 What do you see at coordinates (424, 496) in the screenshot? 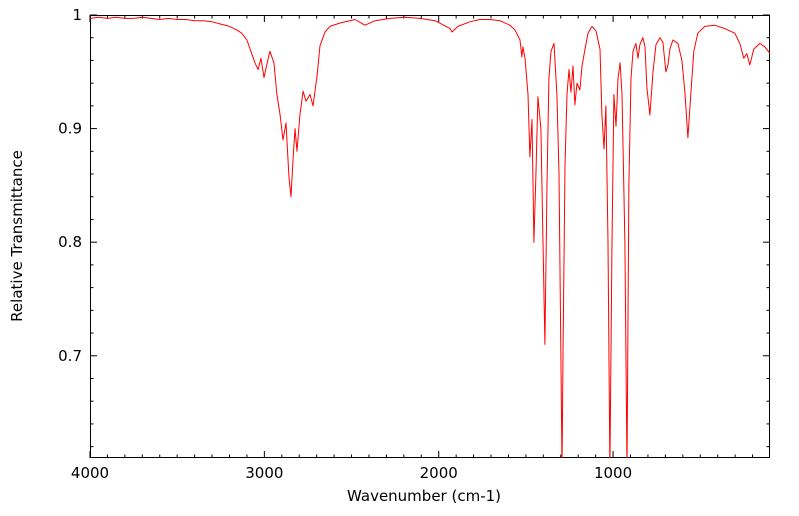
I see `x-axis-title: Wavenumber (cm-1)` at bounding box center [424, 496].